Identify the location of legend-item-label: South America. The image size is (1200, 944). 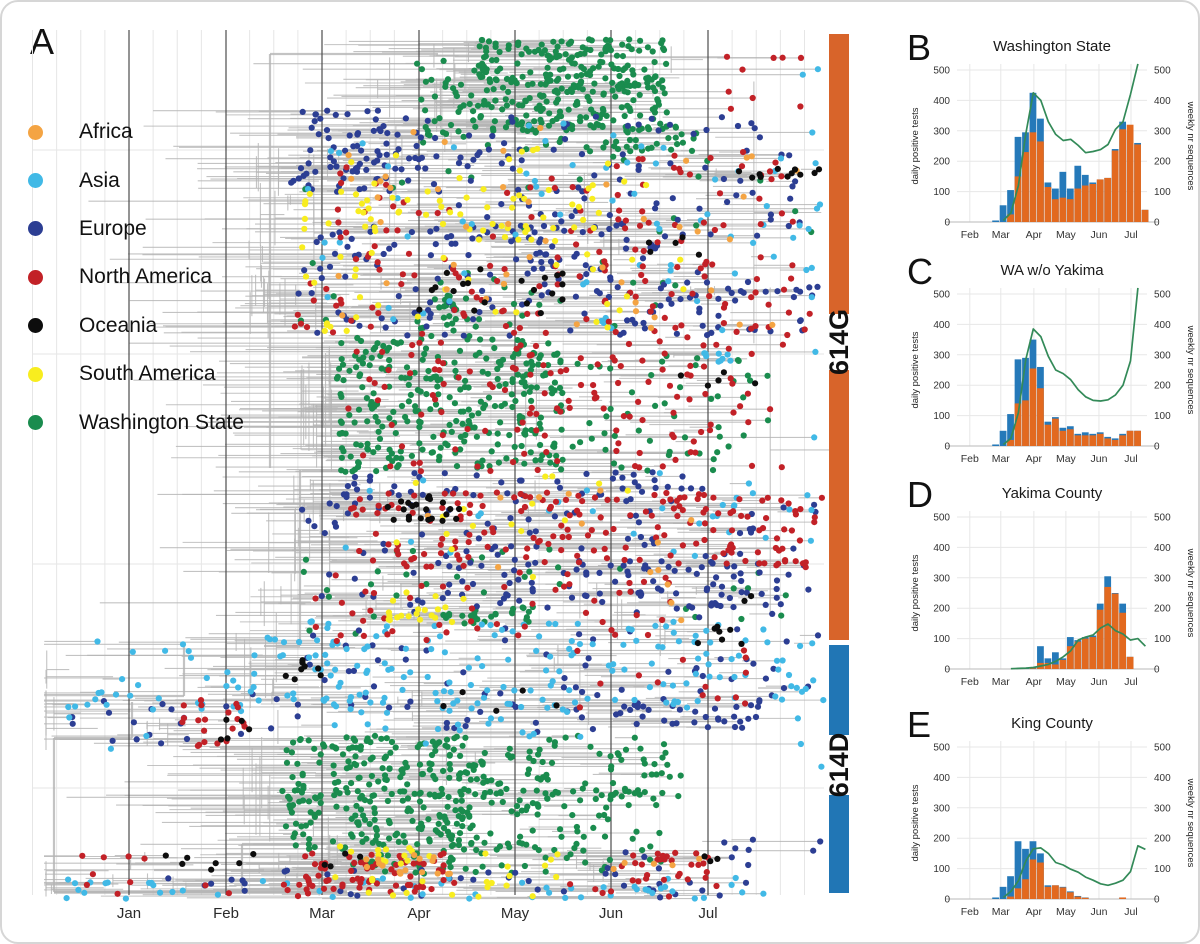
(147, 374).